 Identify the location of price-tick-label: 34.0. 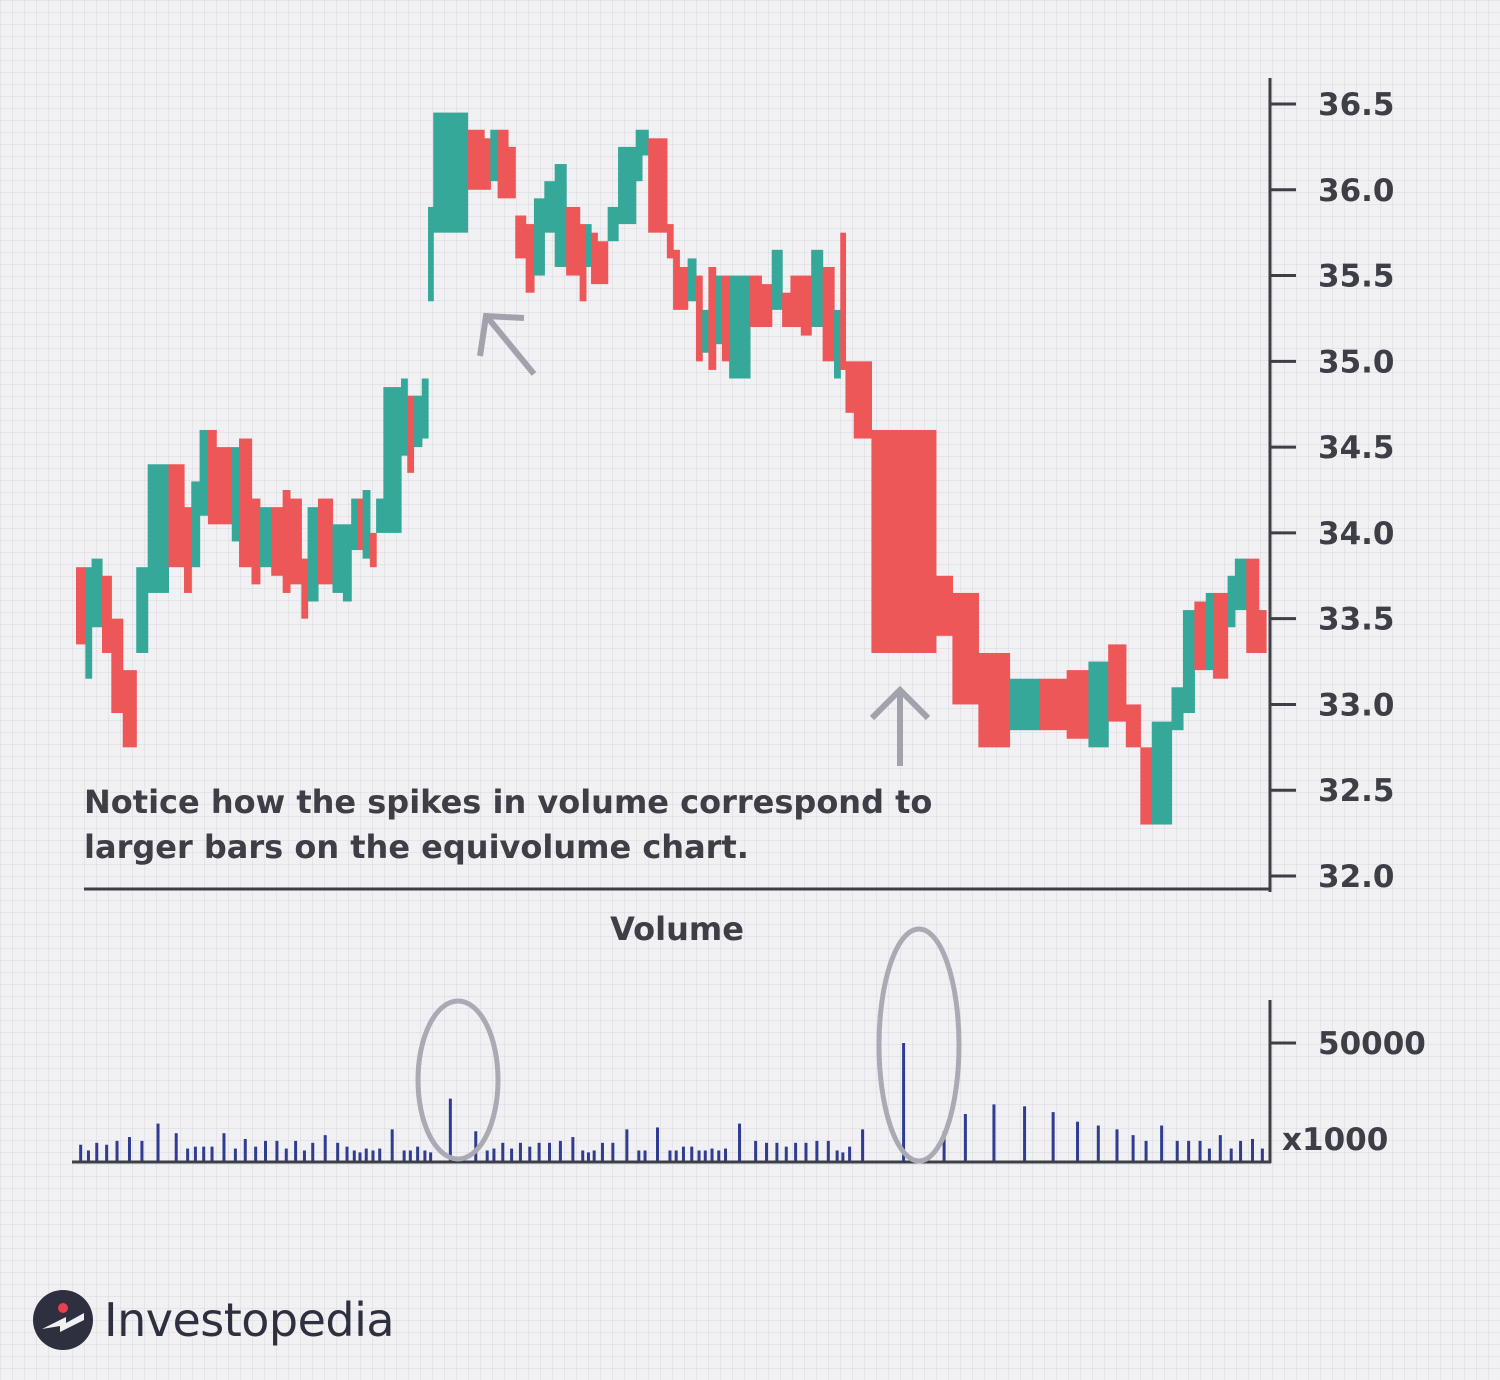
(1356, 534).